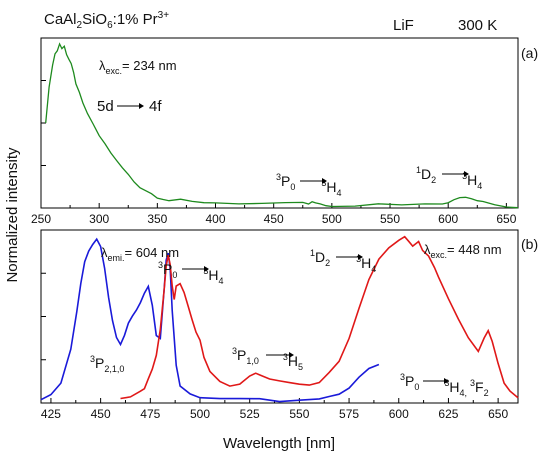  What do you see at coordinates (449, 178) in the screenshot?
I see `panel-a-transition-d2-h4: 1D23H4` at bounding box center [449, 178].